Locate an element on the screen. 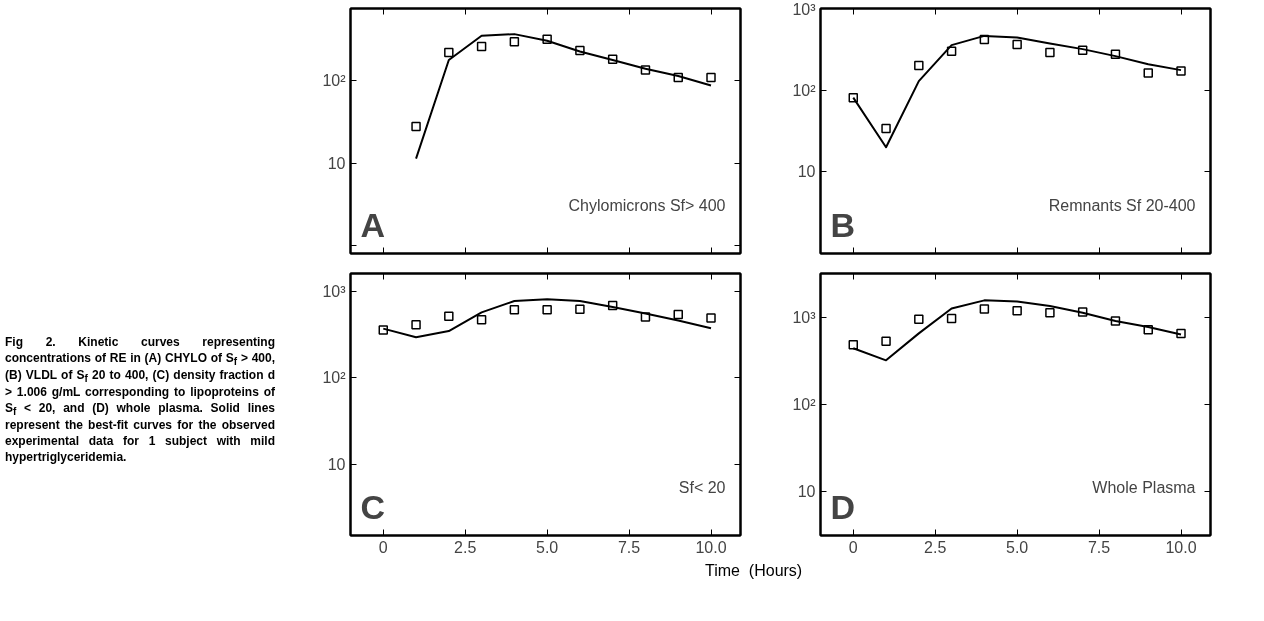 This screenshot has height=621, width=1264. x-axis-title: Time (Hours) is located at coordinates (754, 571).